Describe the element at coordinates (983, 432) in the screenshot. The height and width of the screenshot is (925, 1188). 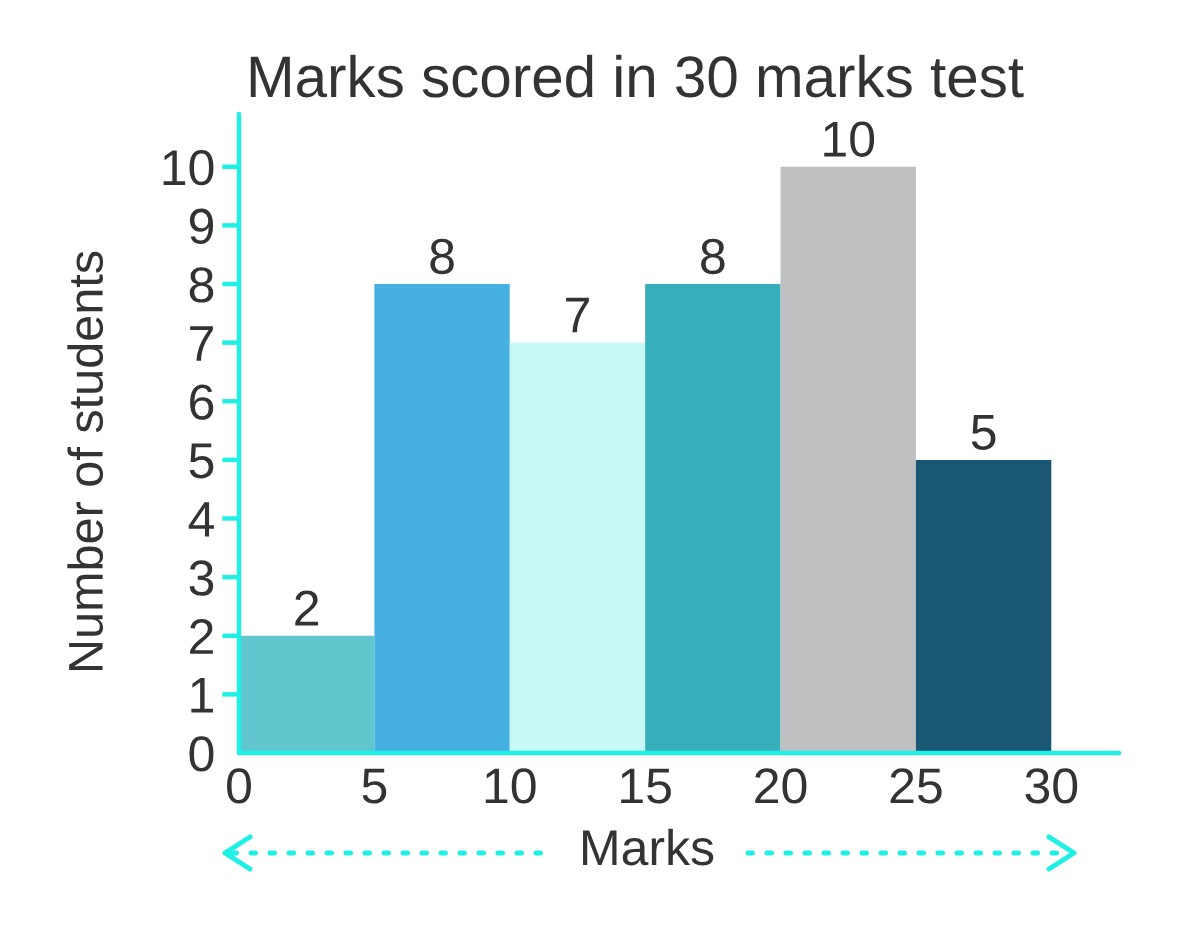
I see `data-label: 5` at that location.